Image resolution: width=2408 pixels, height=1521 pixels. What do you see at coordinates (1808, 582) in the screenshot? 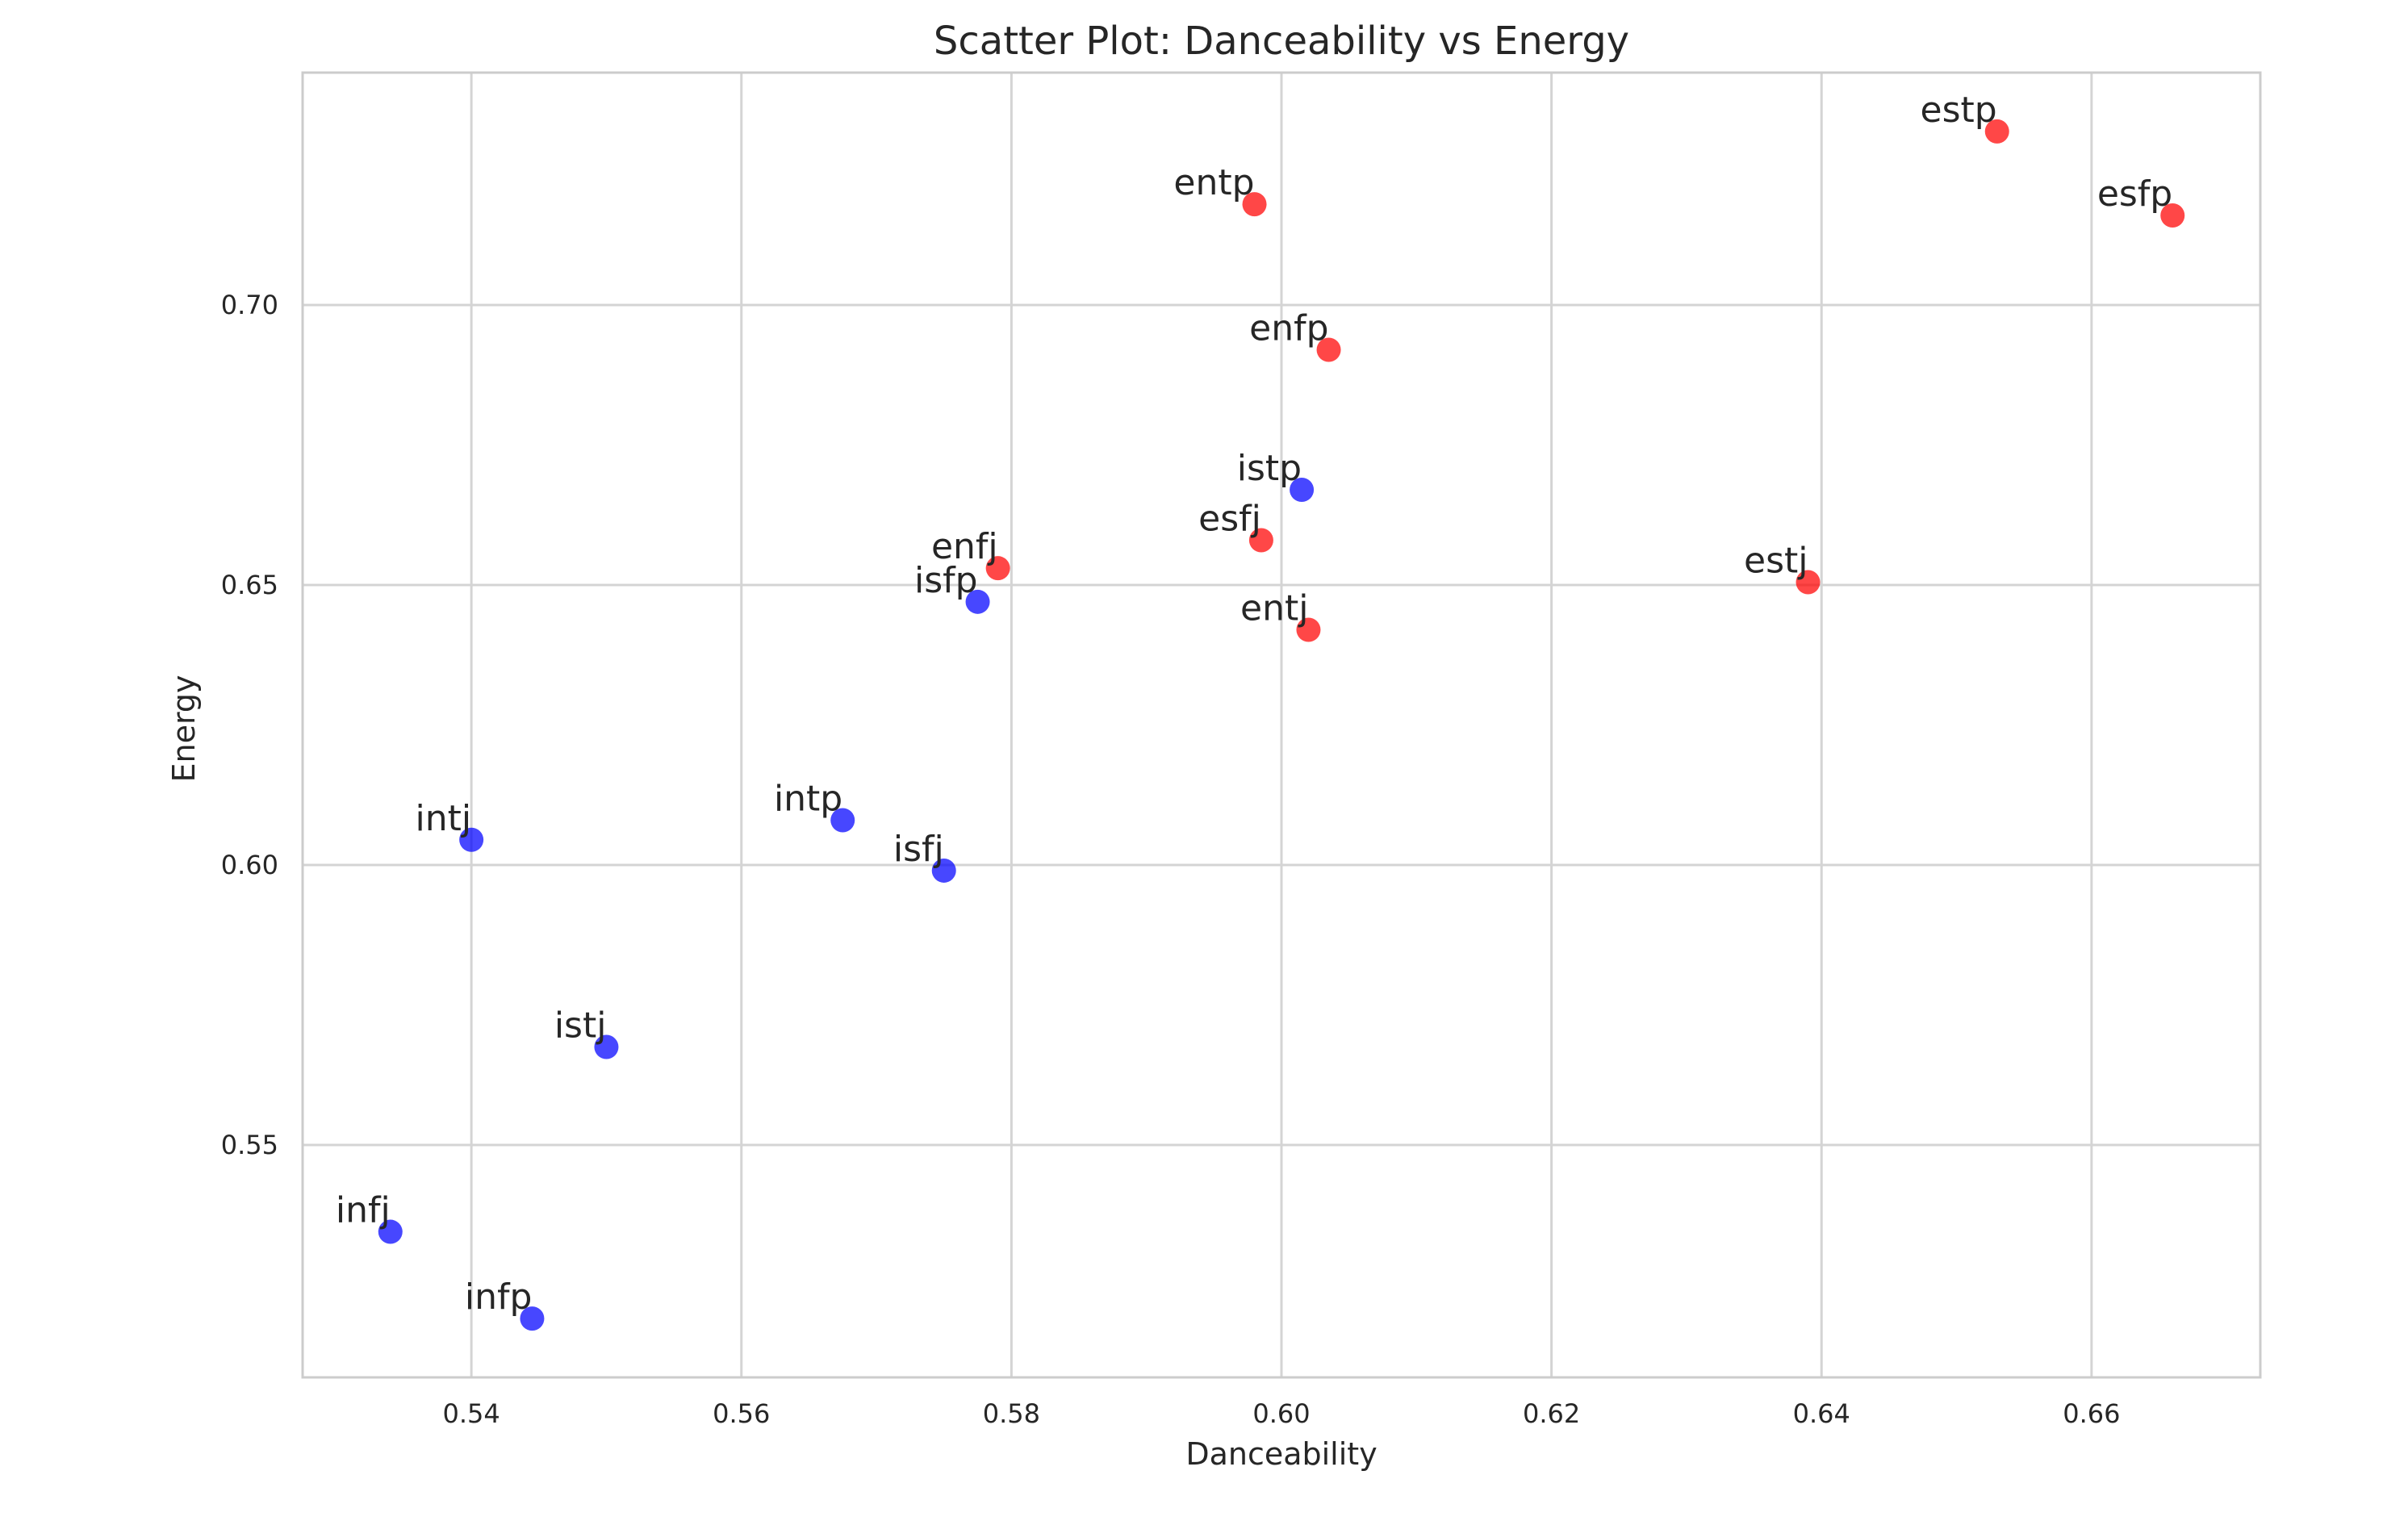
I see `data-point-estj` at bounding box center [1808, 582].